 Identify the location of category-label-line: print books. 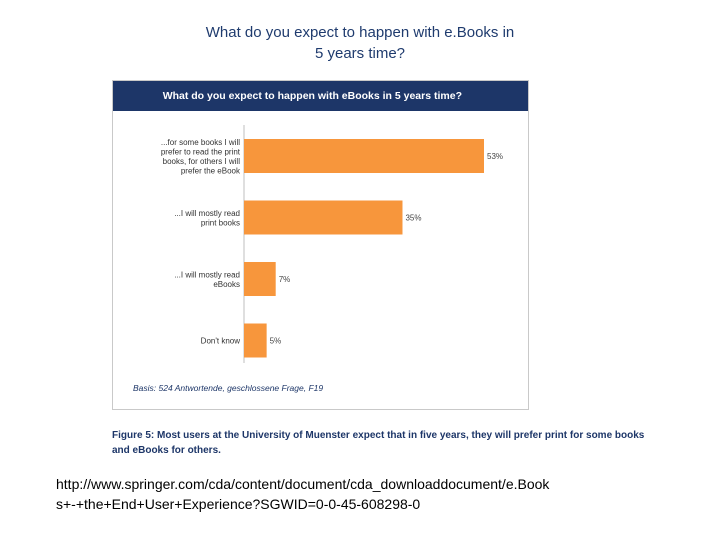
(220, 222).